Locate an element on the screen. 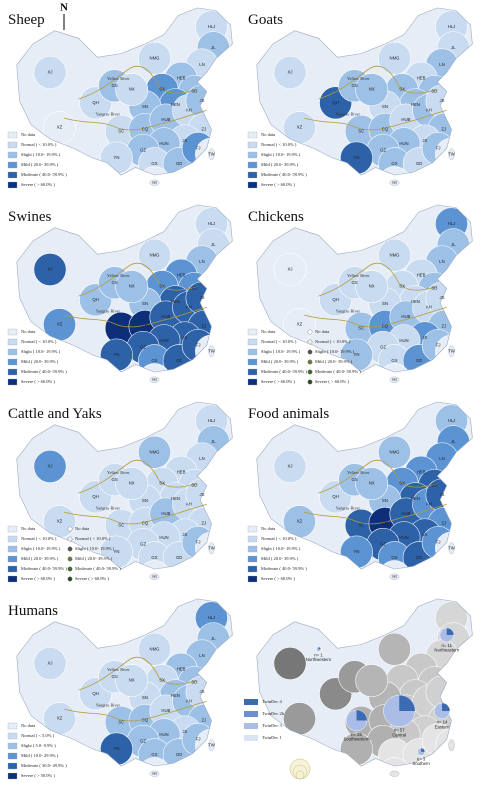 The width and height of the screenshot is (480, 789). province-label: GX is located at coordinates (394, 163).